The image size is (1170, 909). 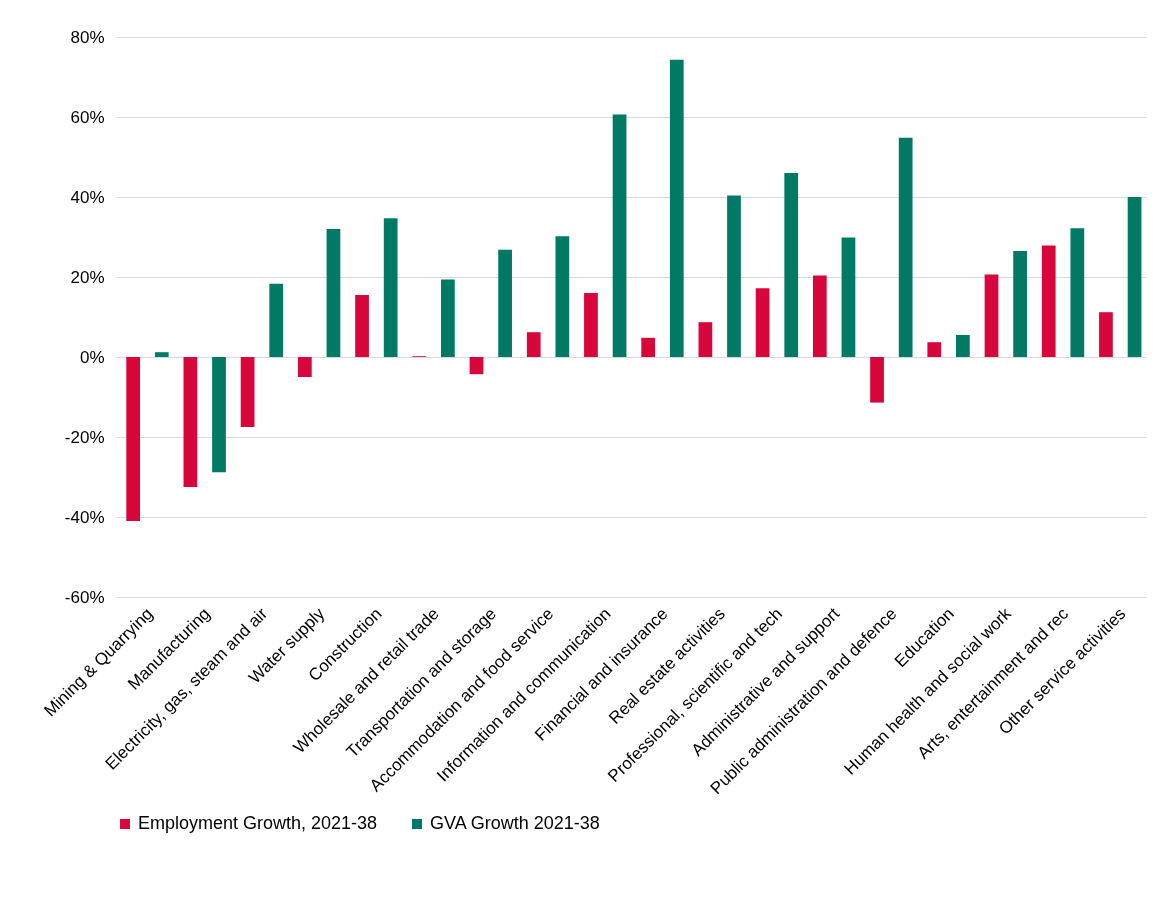 I want to click on y-tick-label: 40%, so click(x=87, y=197).